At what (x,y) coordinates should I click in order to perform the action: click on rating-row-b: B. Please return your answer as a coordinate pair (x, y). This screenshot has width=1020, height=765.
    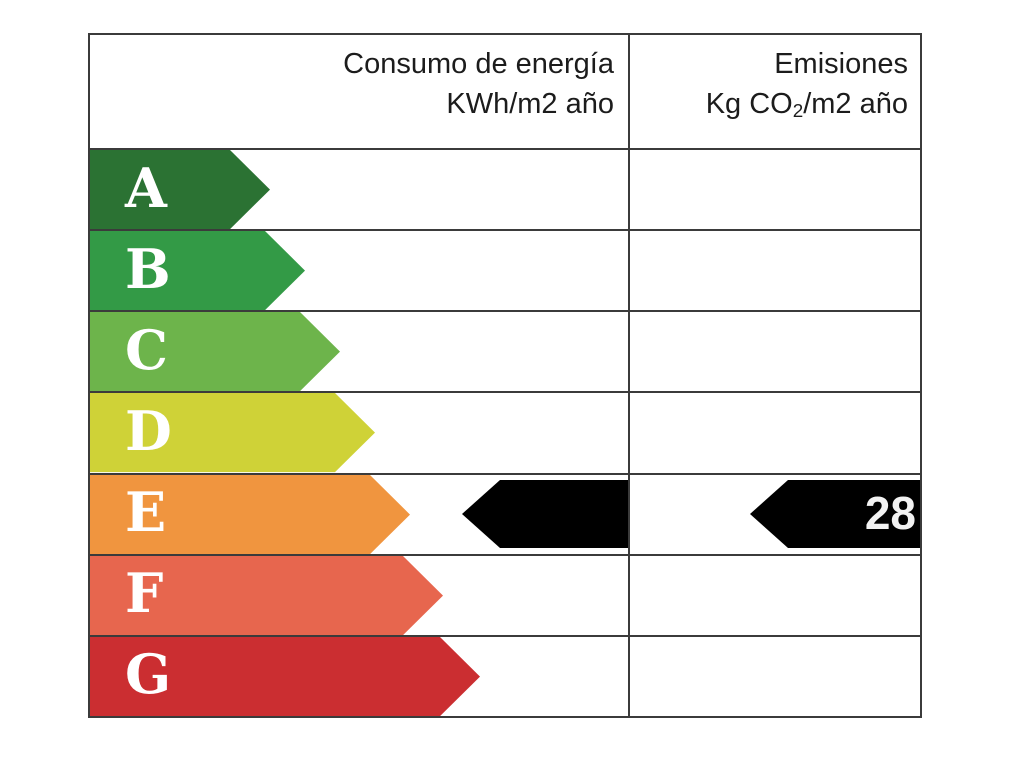
    Looking at the image, I should click on (505, 272).